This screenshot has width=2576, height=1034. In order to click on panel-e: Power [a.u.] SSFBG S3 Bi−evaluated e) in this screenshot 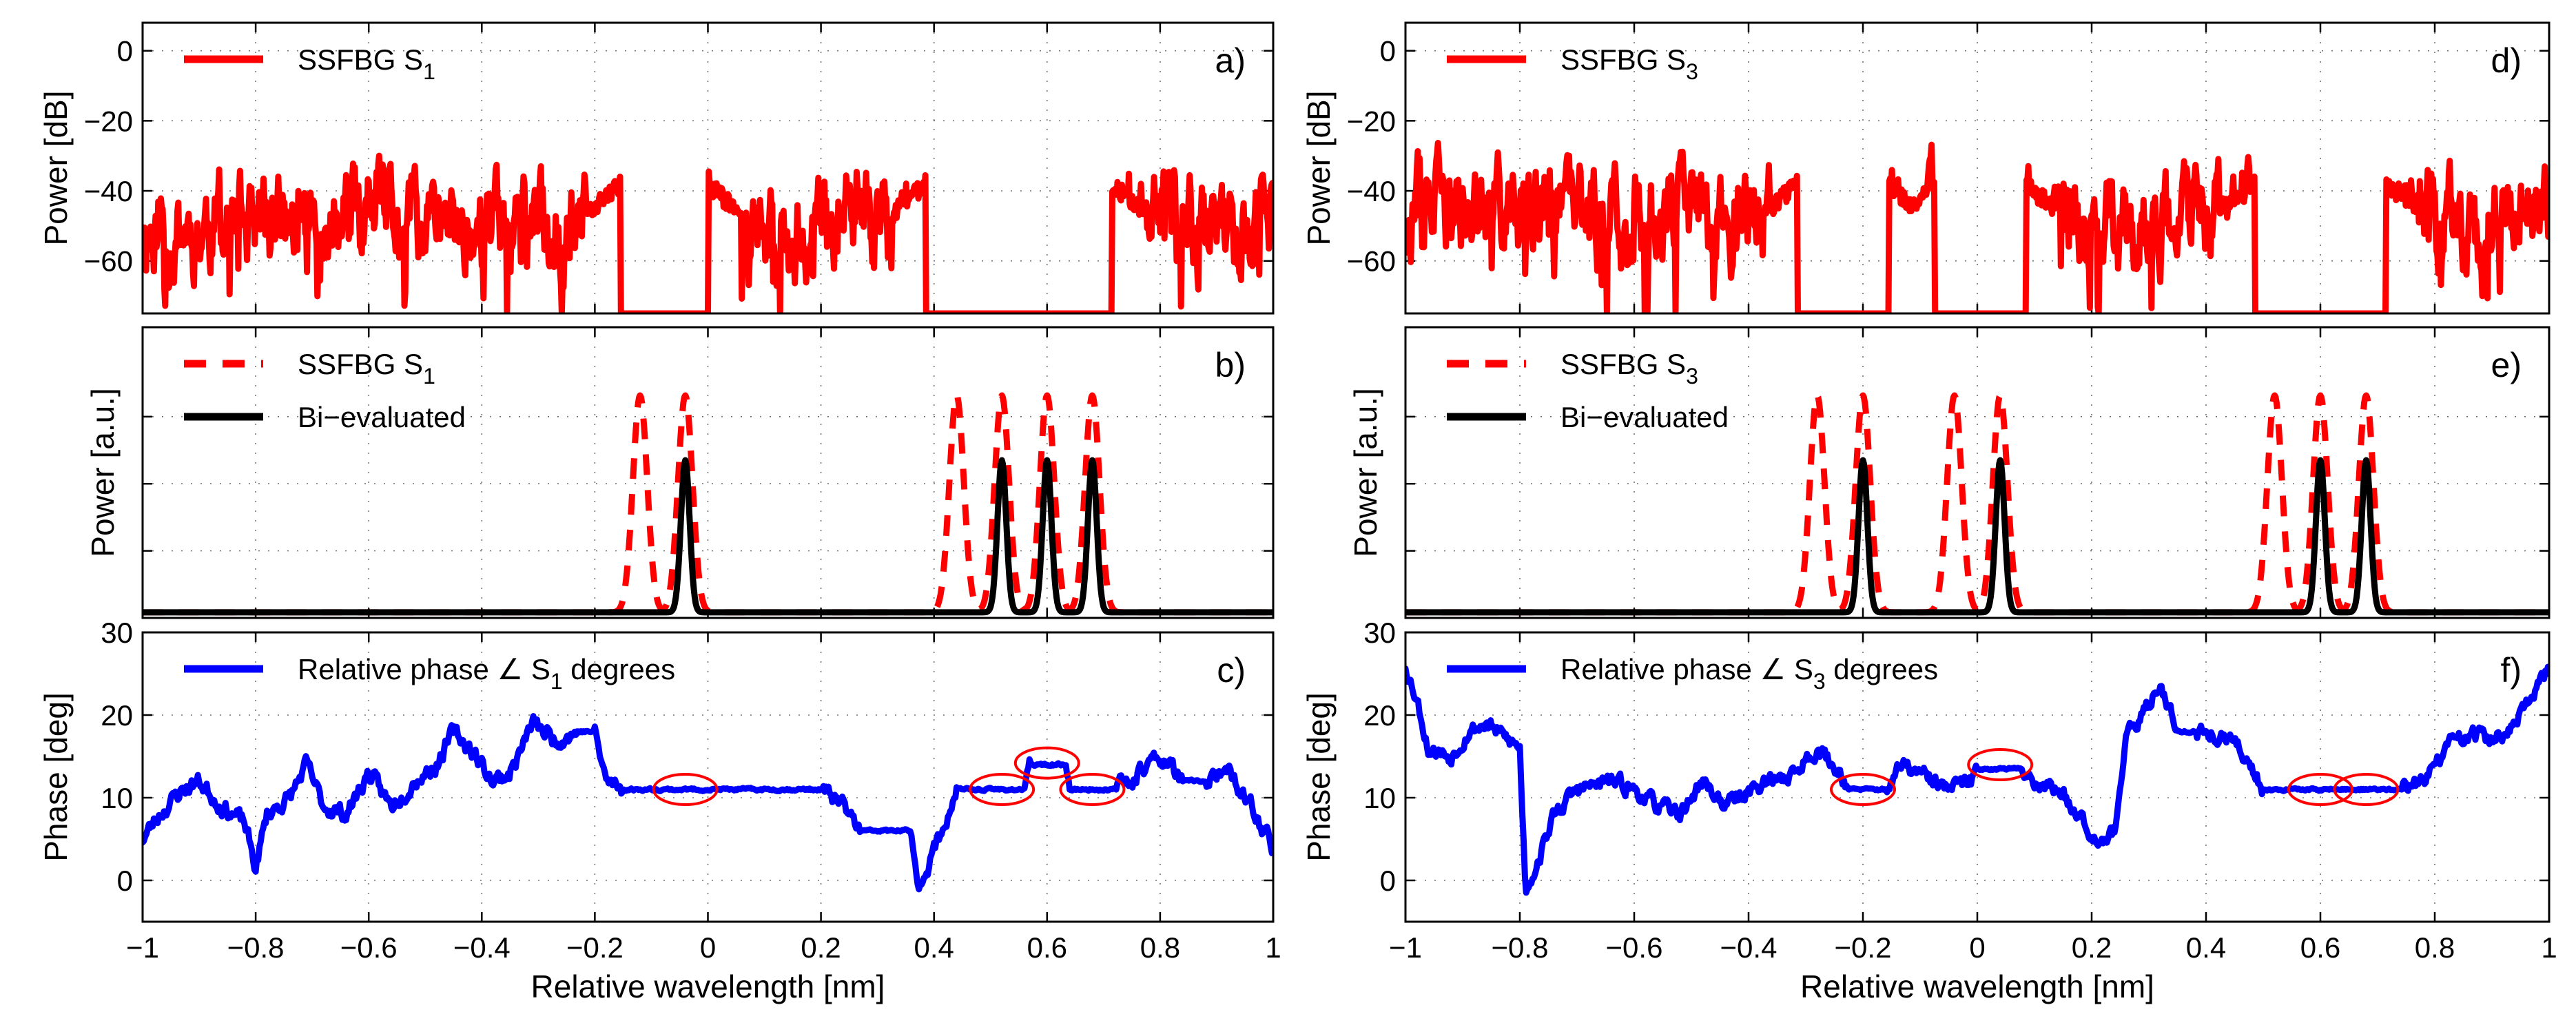, I will do `click(1949, 472)`.